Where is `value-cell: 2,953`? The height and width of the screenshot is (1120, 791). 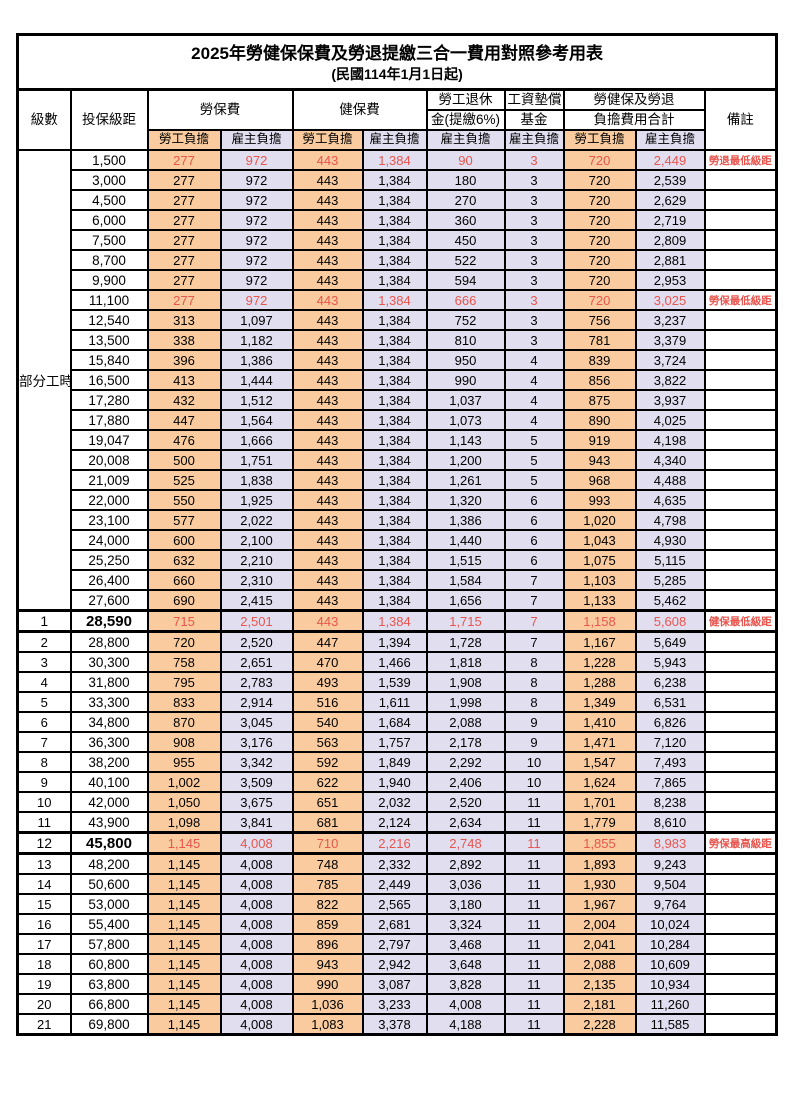 value-cell: 2,953 is located at coordinates (670, 280).